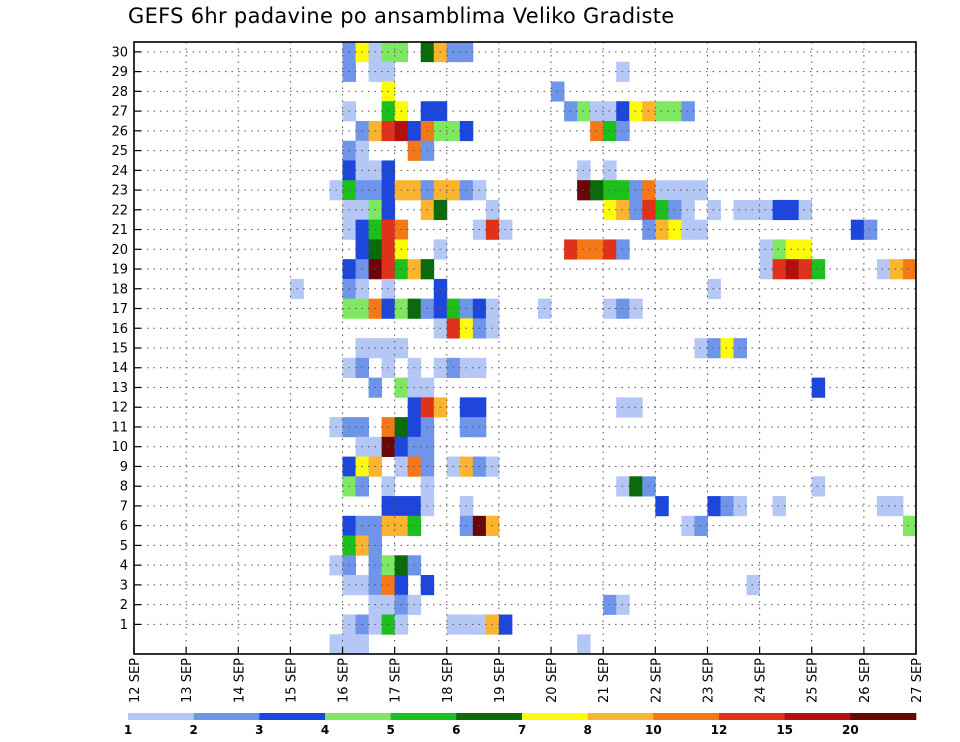 The width and height of the screenshot is (960, 742). Describe the element at coordinates (813, 680) in the screenshot. I see `x-tick-label: 25 SEP` at that location.